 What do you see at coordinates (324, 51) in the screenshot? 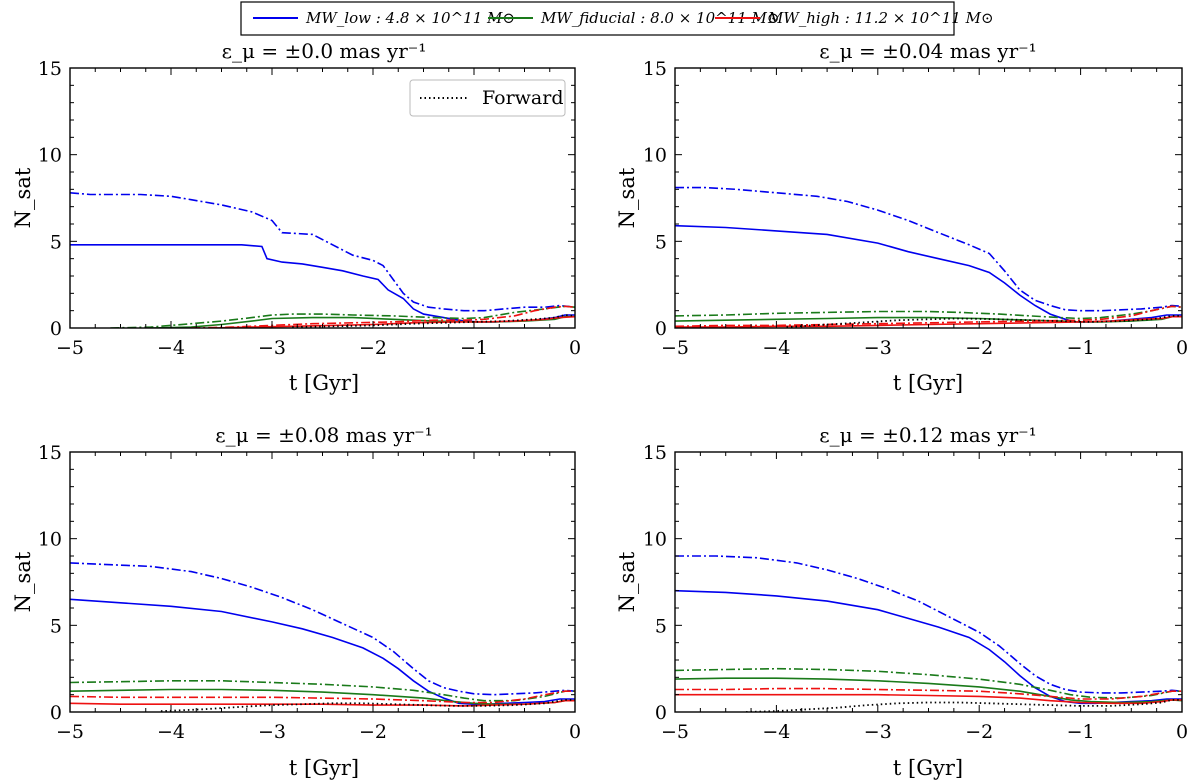
I see `panel-title: ε_μ = ±0.0 mas yr⁻¹` at bounding box center [324, 51].